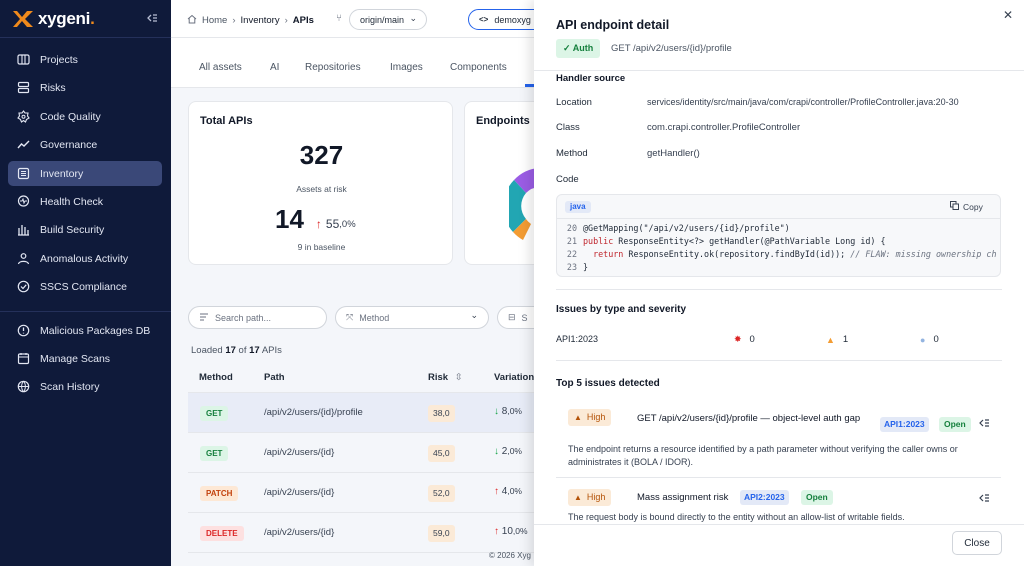  Describe the element at coordinates (830, 339) in the screenshot. I see `high-severity-icon: ▲` at that location.